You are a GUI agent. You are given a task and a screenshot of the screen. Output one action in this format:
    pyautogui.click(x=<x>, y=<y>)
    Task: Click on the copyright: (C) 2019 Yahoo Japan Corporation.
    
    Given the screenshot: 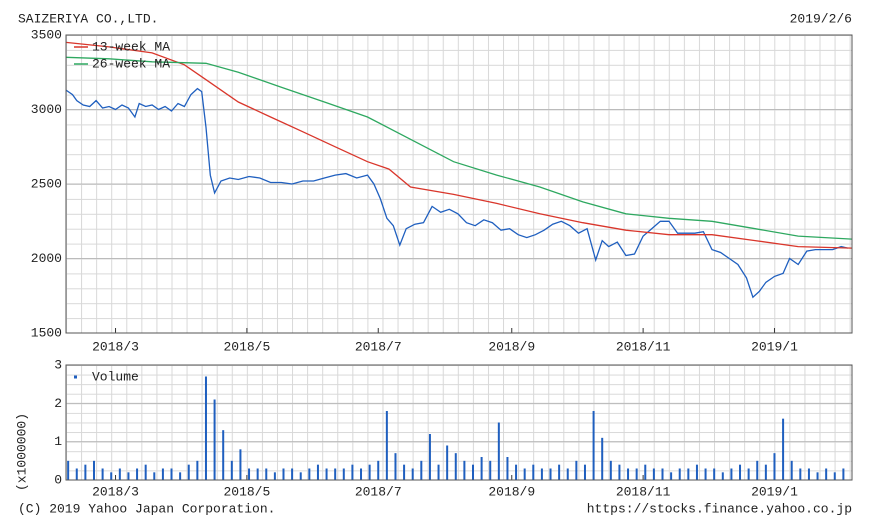 What is the action you would take?
    pyautogui.click(x=146, y=508)
    